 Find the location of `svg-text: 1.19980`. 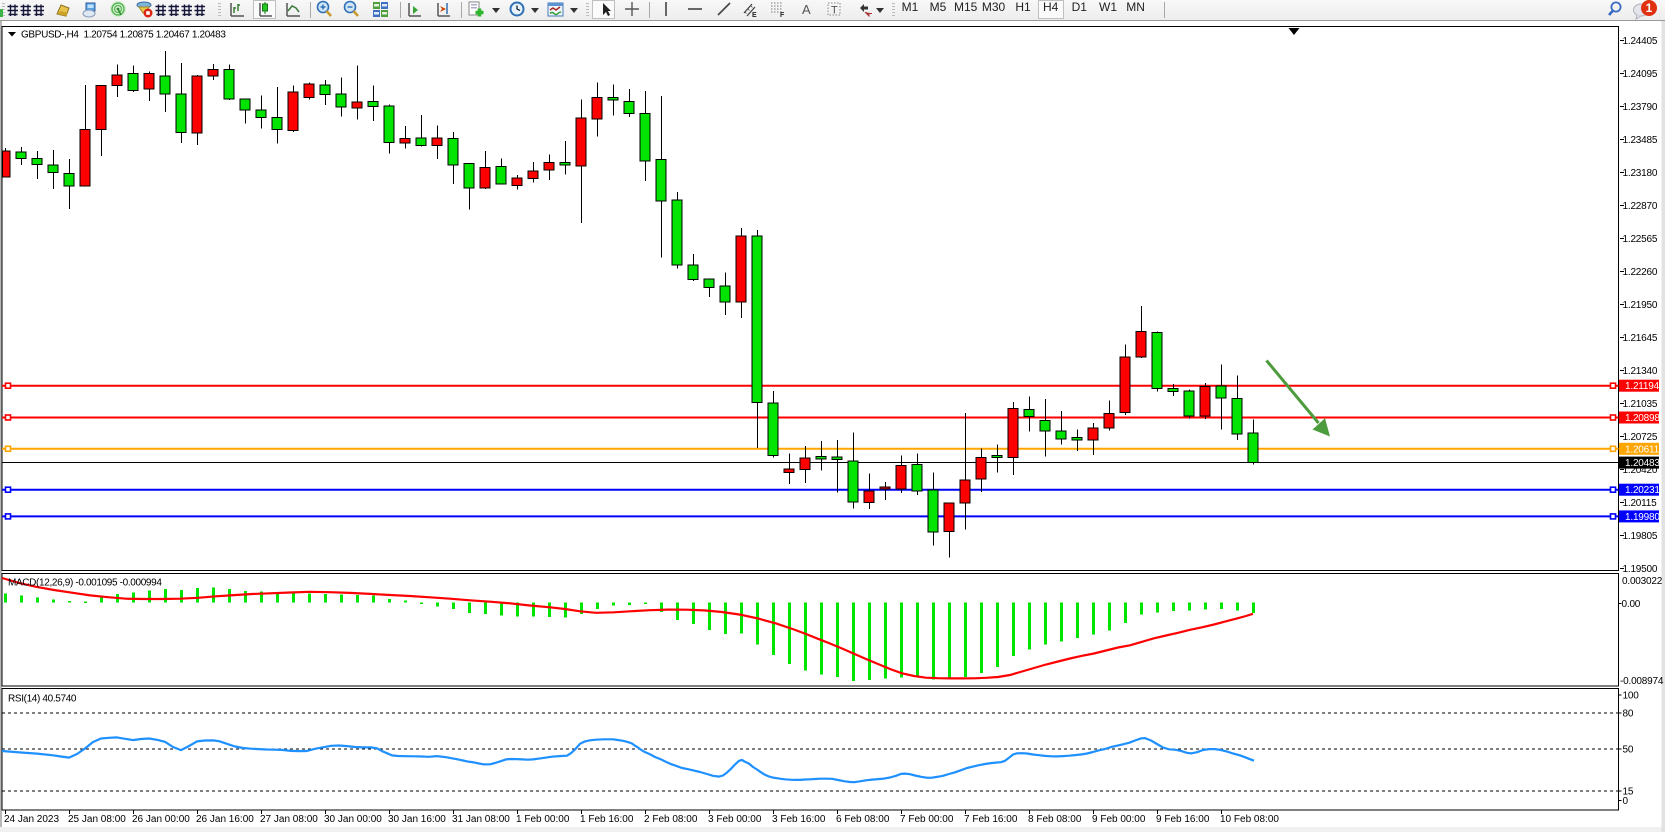

svg-text: 1.19980 is located at coordinates (1642, 517).